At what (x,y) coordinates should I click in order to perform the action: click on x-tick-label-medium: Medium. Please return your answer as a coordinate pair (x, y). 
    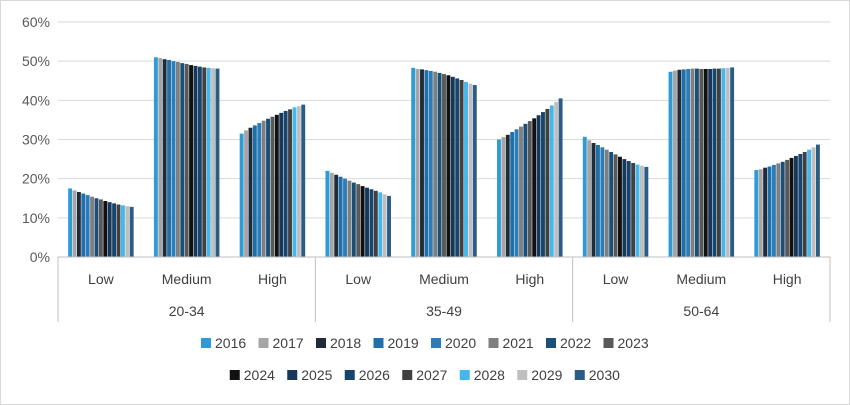
    Looking at the image, I should click on (701, 279).